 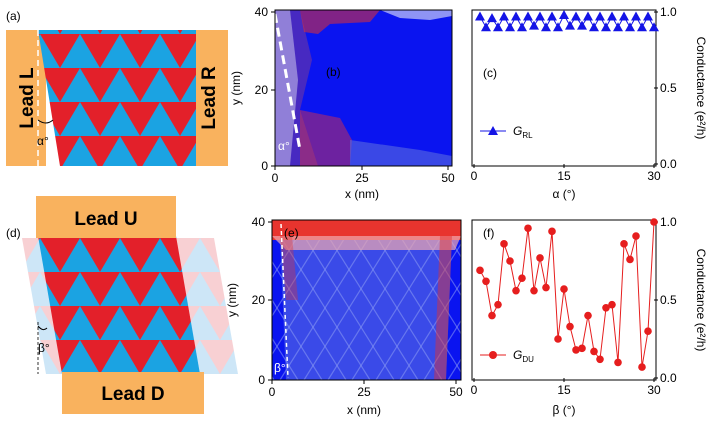 I want to click on chart-f-xtick-label: 15, so click(x=564, y=390).